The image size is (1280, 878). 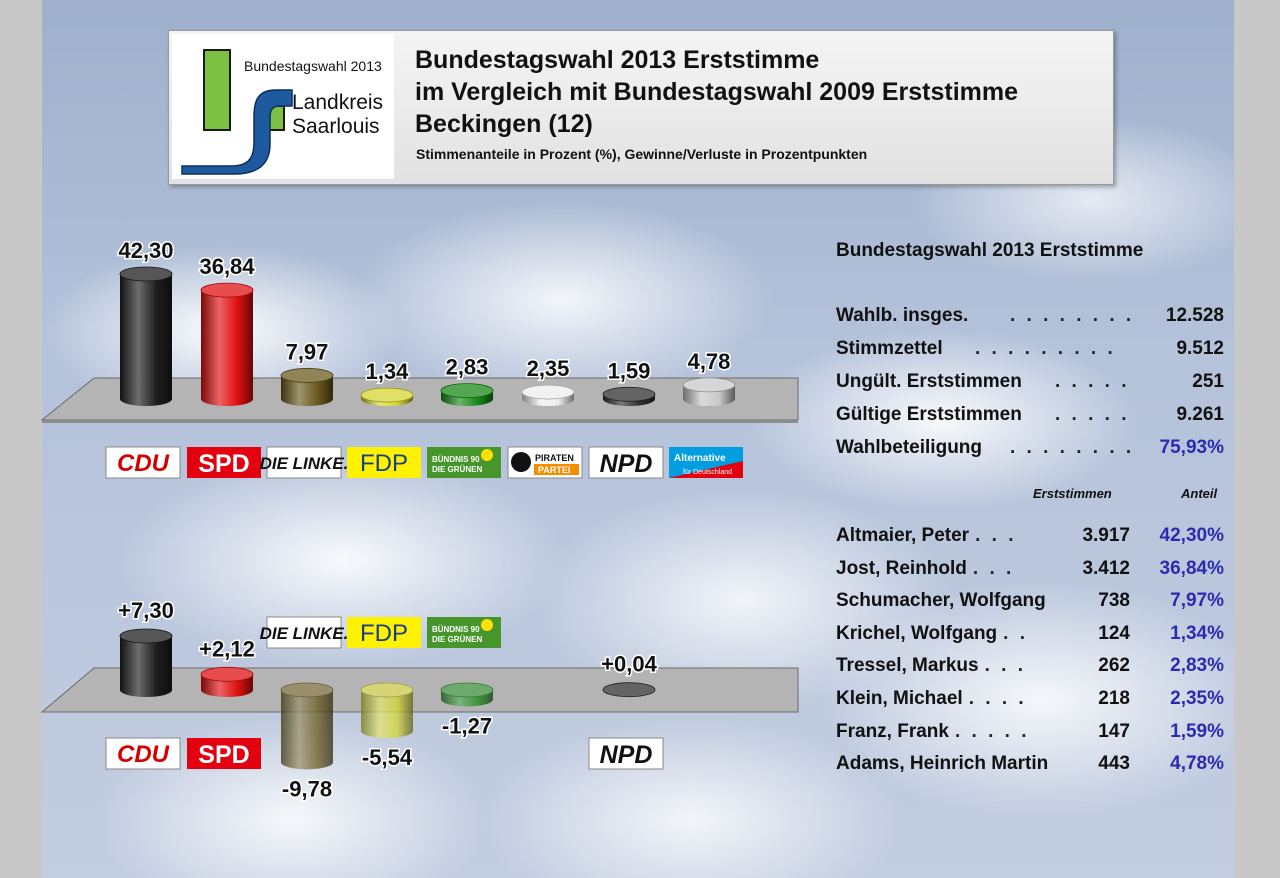 What do you see at coordinates (617, 60) in the screenshot?
I see `title-line-1: Bundestagswahl 2013 Erststimme` at bounding box center [617, 60].